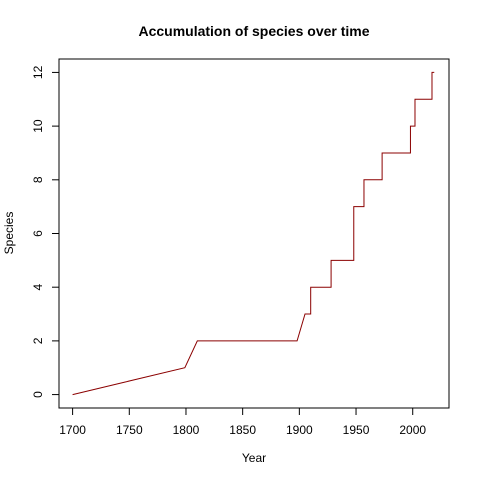 The height and width of the screenshot is (480, 480). I want to click on x-tick-label: 1950, so click(356, 430).